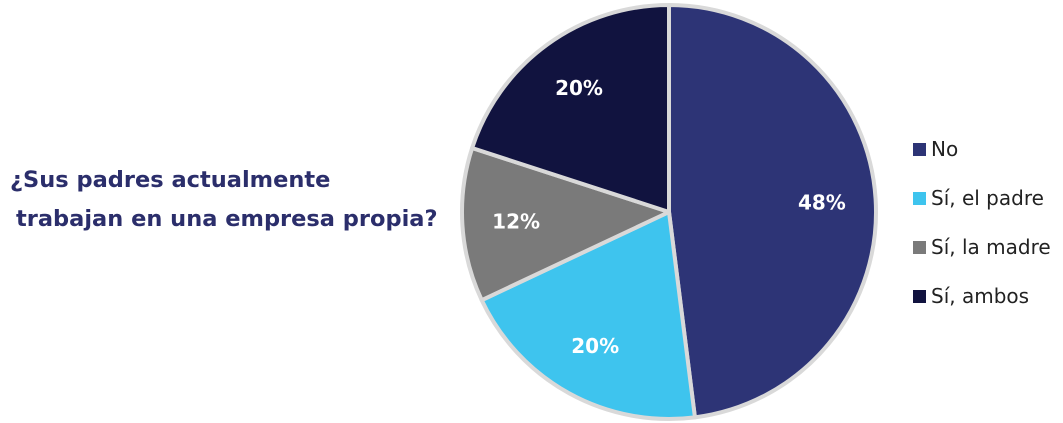 Image resolution: width=1063 pixels, height=423 pixels. I want to click on legend-label-no: No, so click(945, 149).